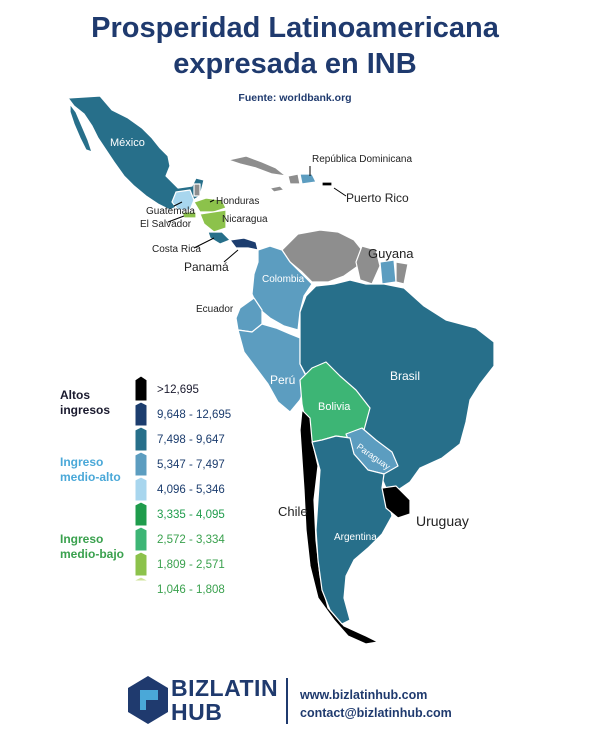 The image size is (590, 750). What do you see at coordinates (402, 273) in the screenshot?
I see `country-french-guiana` at bounding box center [402, 273].